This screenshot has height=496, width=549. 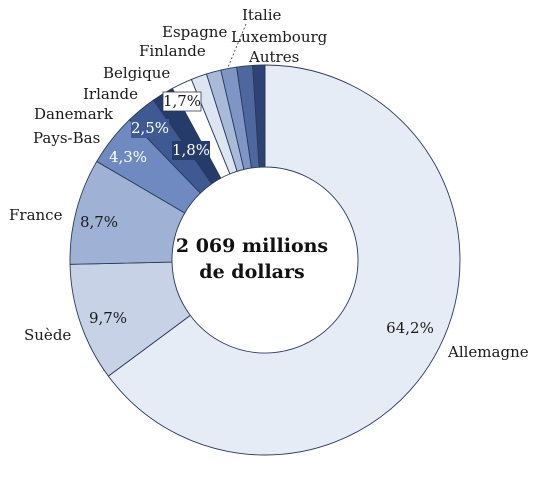 I want to click on percent-label-allemagne: 64,2%, so click(x=410, y=328).